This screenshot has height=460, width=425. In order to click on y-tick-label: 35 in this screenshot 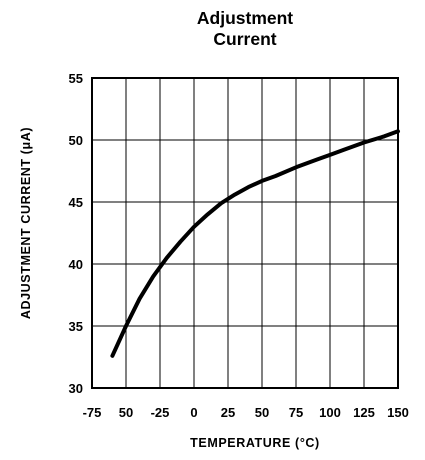, I will do `click(76, 326)`.